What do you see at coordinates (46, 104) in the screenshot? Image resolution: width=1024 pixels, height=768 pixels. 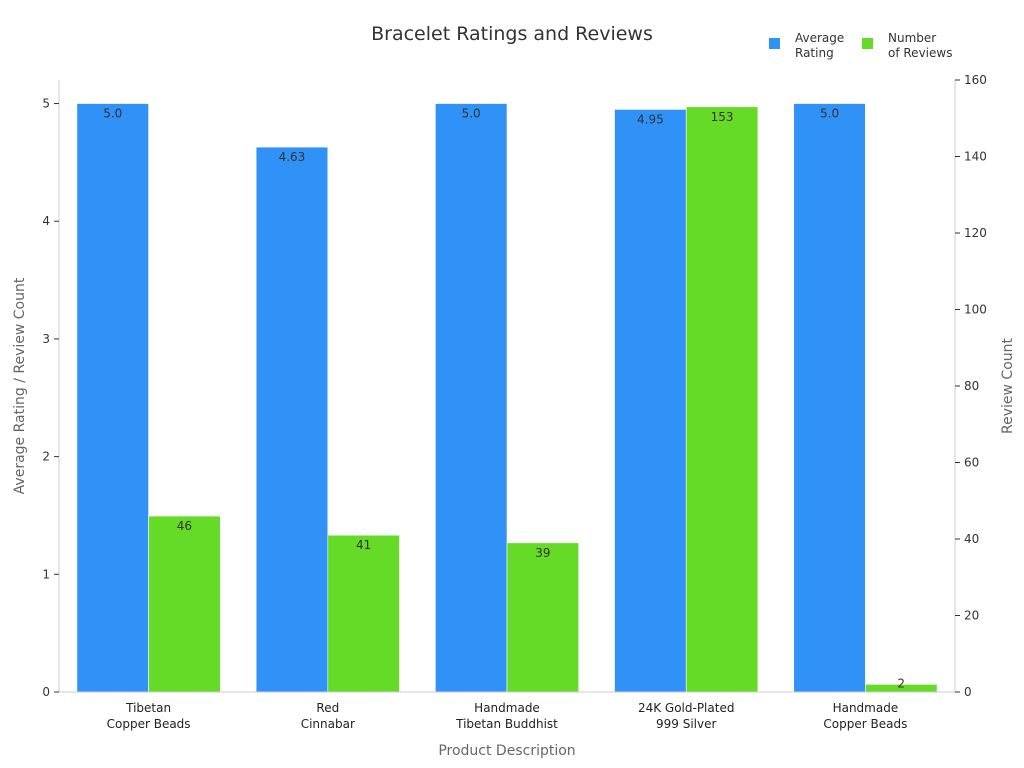 I see `left-tick-label: 5` at bounding box center [46, 104].